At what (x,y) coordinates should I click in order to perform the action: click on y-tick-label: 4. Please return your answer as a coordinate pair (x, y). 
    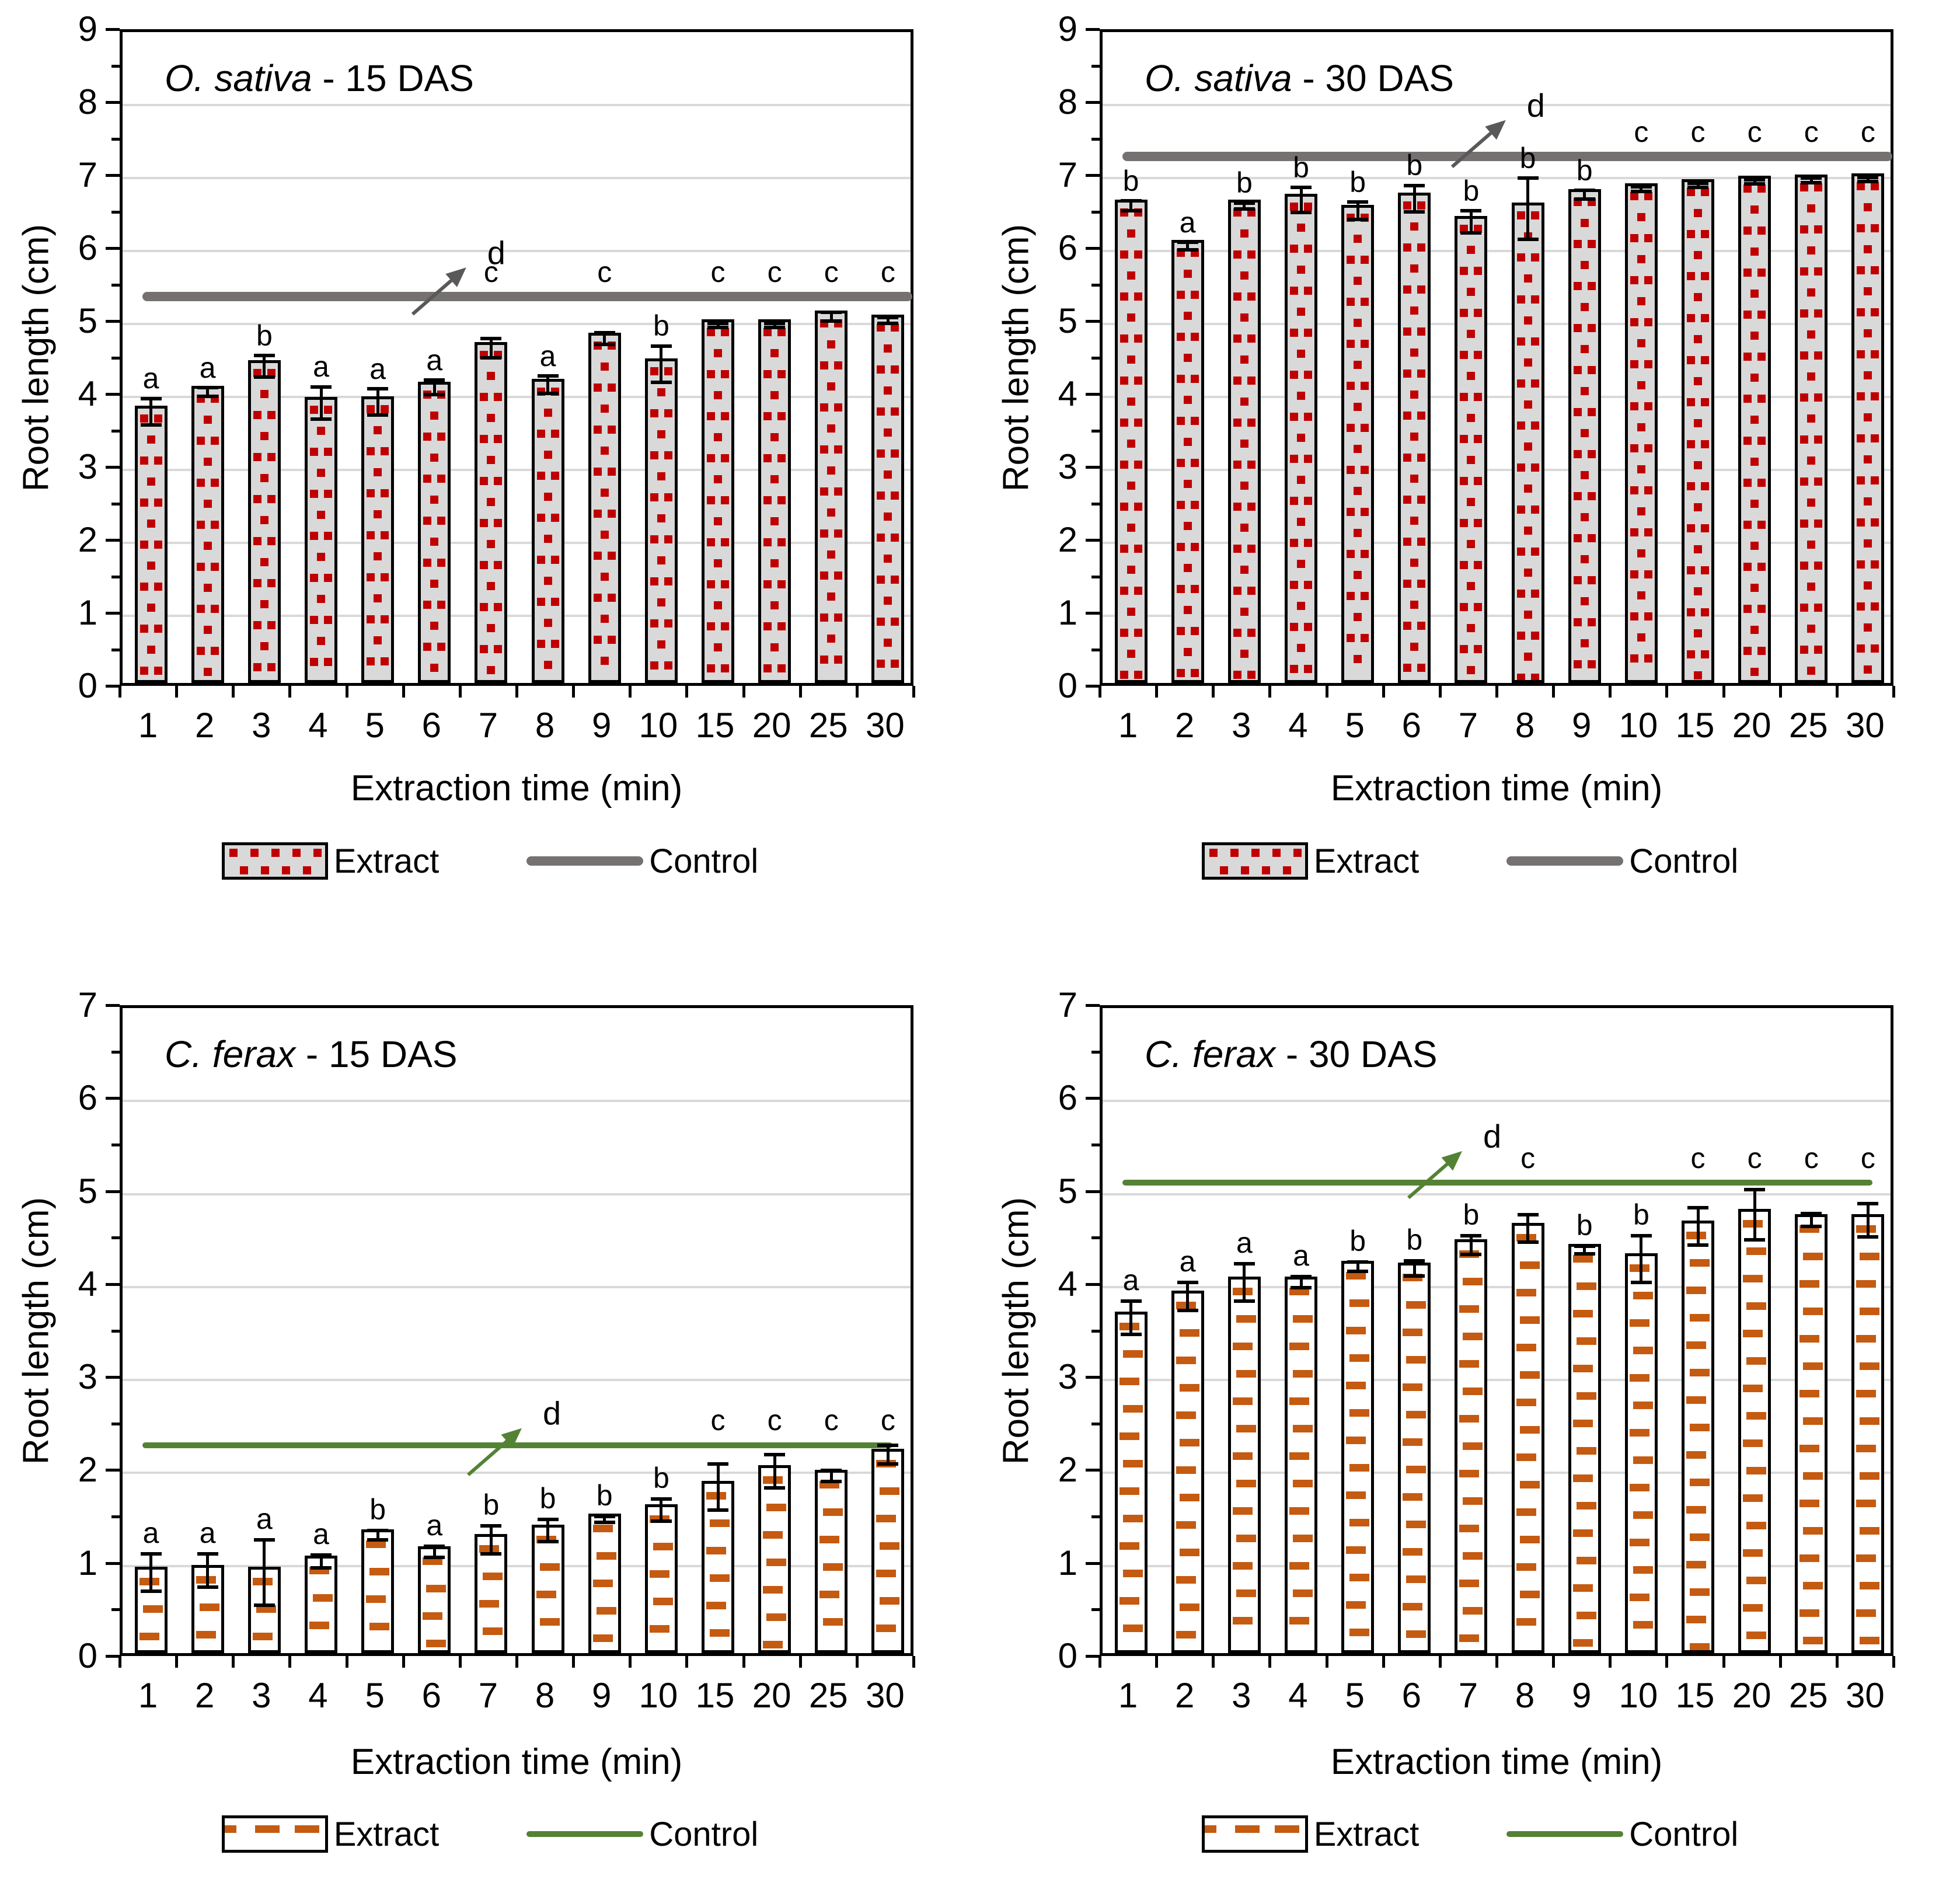
    Looking at the image, I should click on (1067, 393).